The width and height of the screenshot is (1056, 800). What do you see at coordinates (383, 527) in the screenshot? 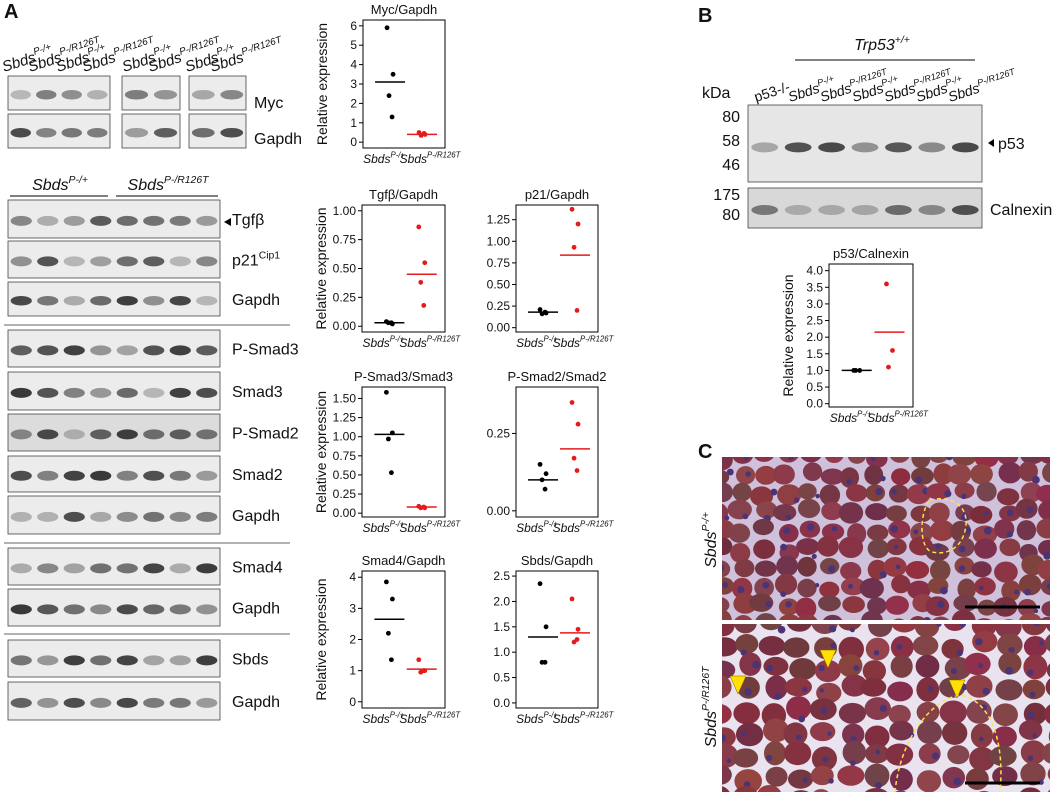
I see `x-tick-label: SbdsP-/+` at bounding box center [383, 527].